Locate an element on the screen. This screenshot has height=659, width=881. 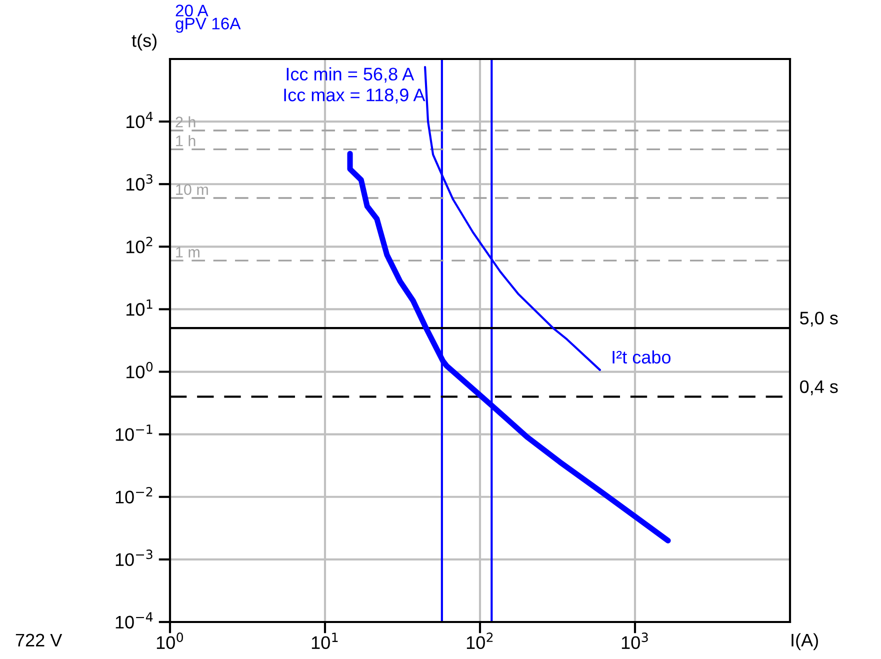
ref-line-label: 1 m is located at coordinates (188, 252).